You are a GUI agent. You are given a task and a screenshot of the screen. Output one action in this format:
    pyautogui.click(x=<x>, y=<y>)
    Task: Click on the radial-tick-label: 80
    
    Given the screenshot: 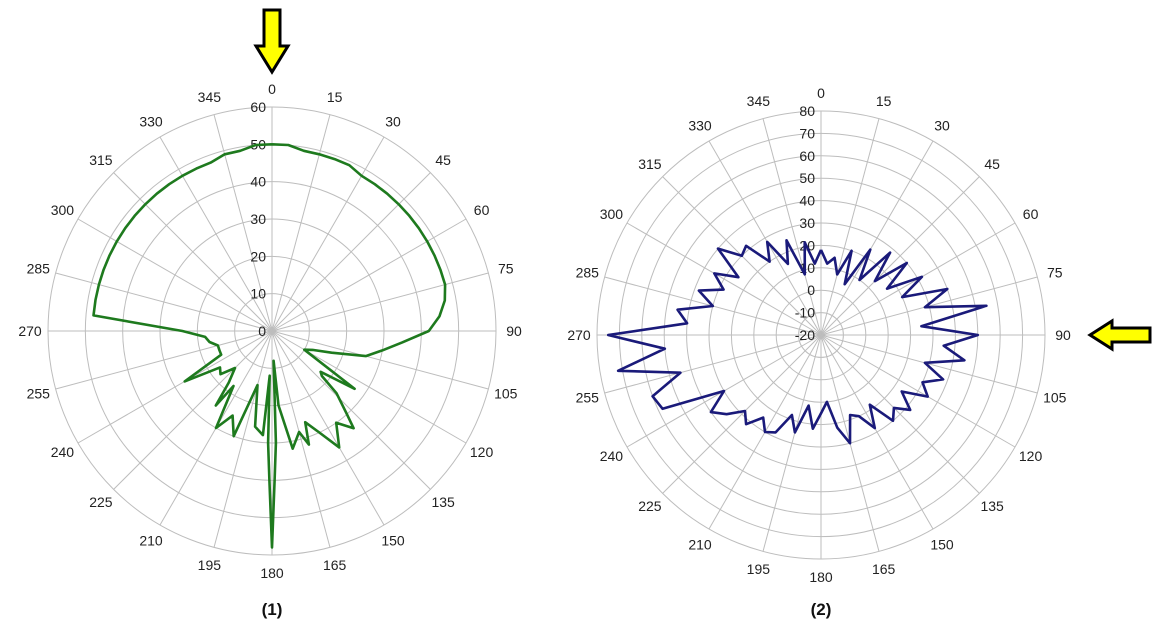 What is the action you would take?
    pyautogui.click(x=807, y=111)
    